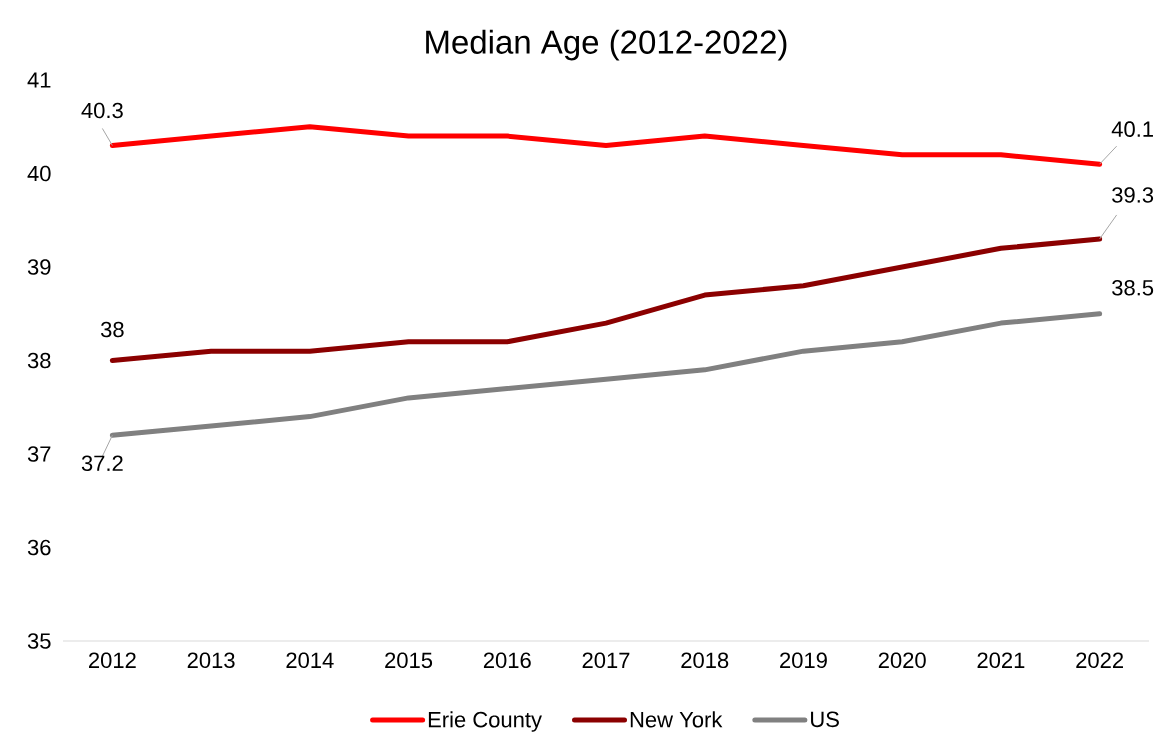 The height and width of the screenshot is (738, 1156). What do you see at coordinates (39, 547) in the screenshot?
I see `y-tick-label: 36` at bounding box center [39, 547].